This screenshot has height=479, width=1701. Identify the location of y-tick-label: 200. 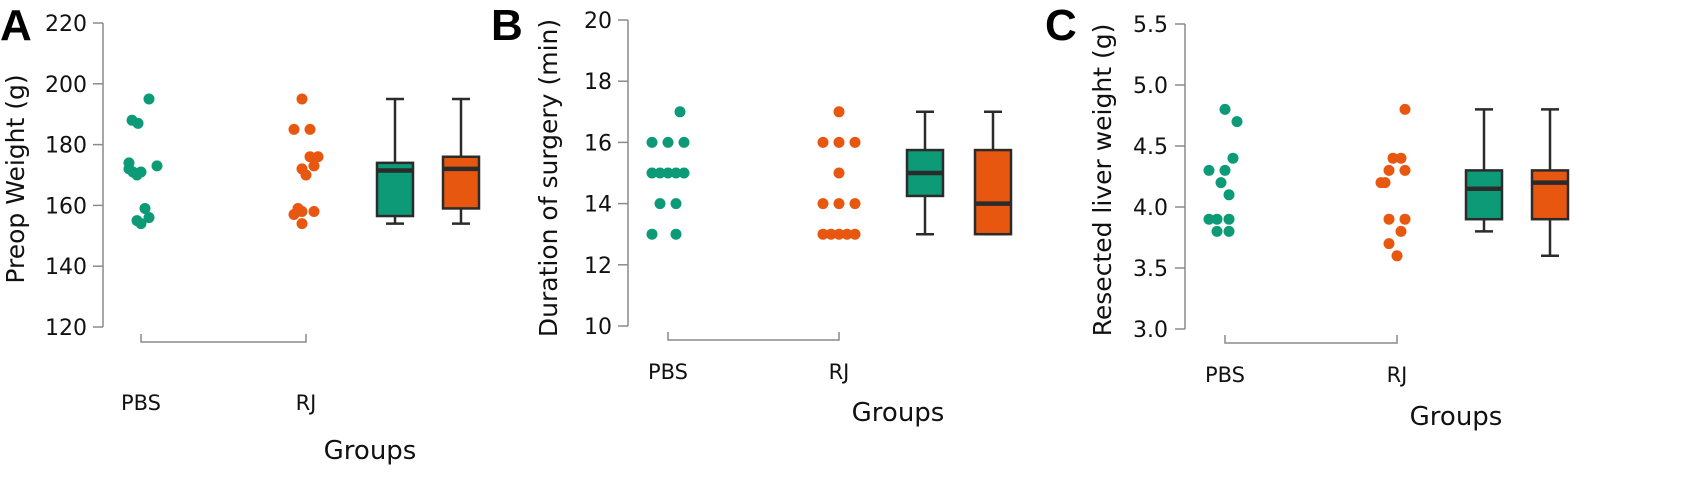
(66, 85).